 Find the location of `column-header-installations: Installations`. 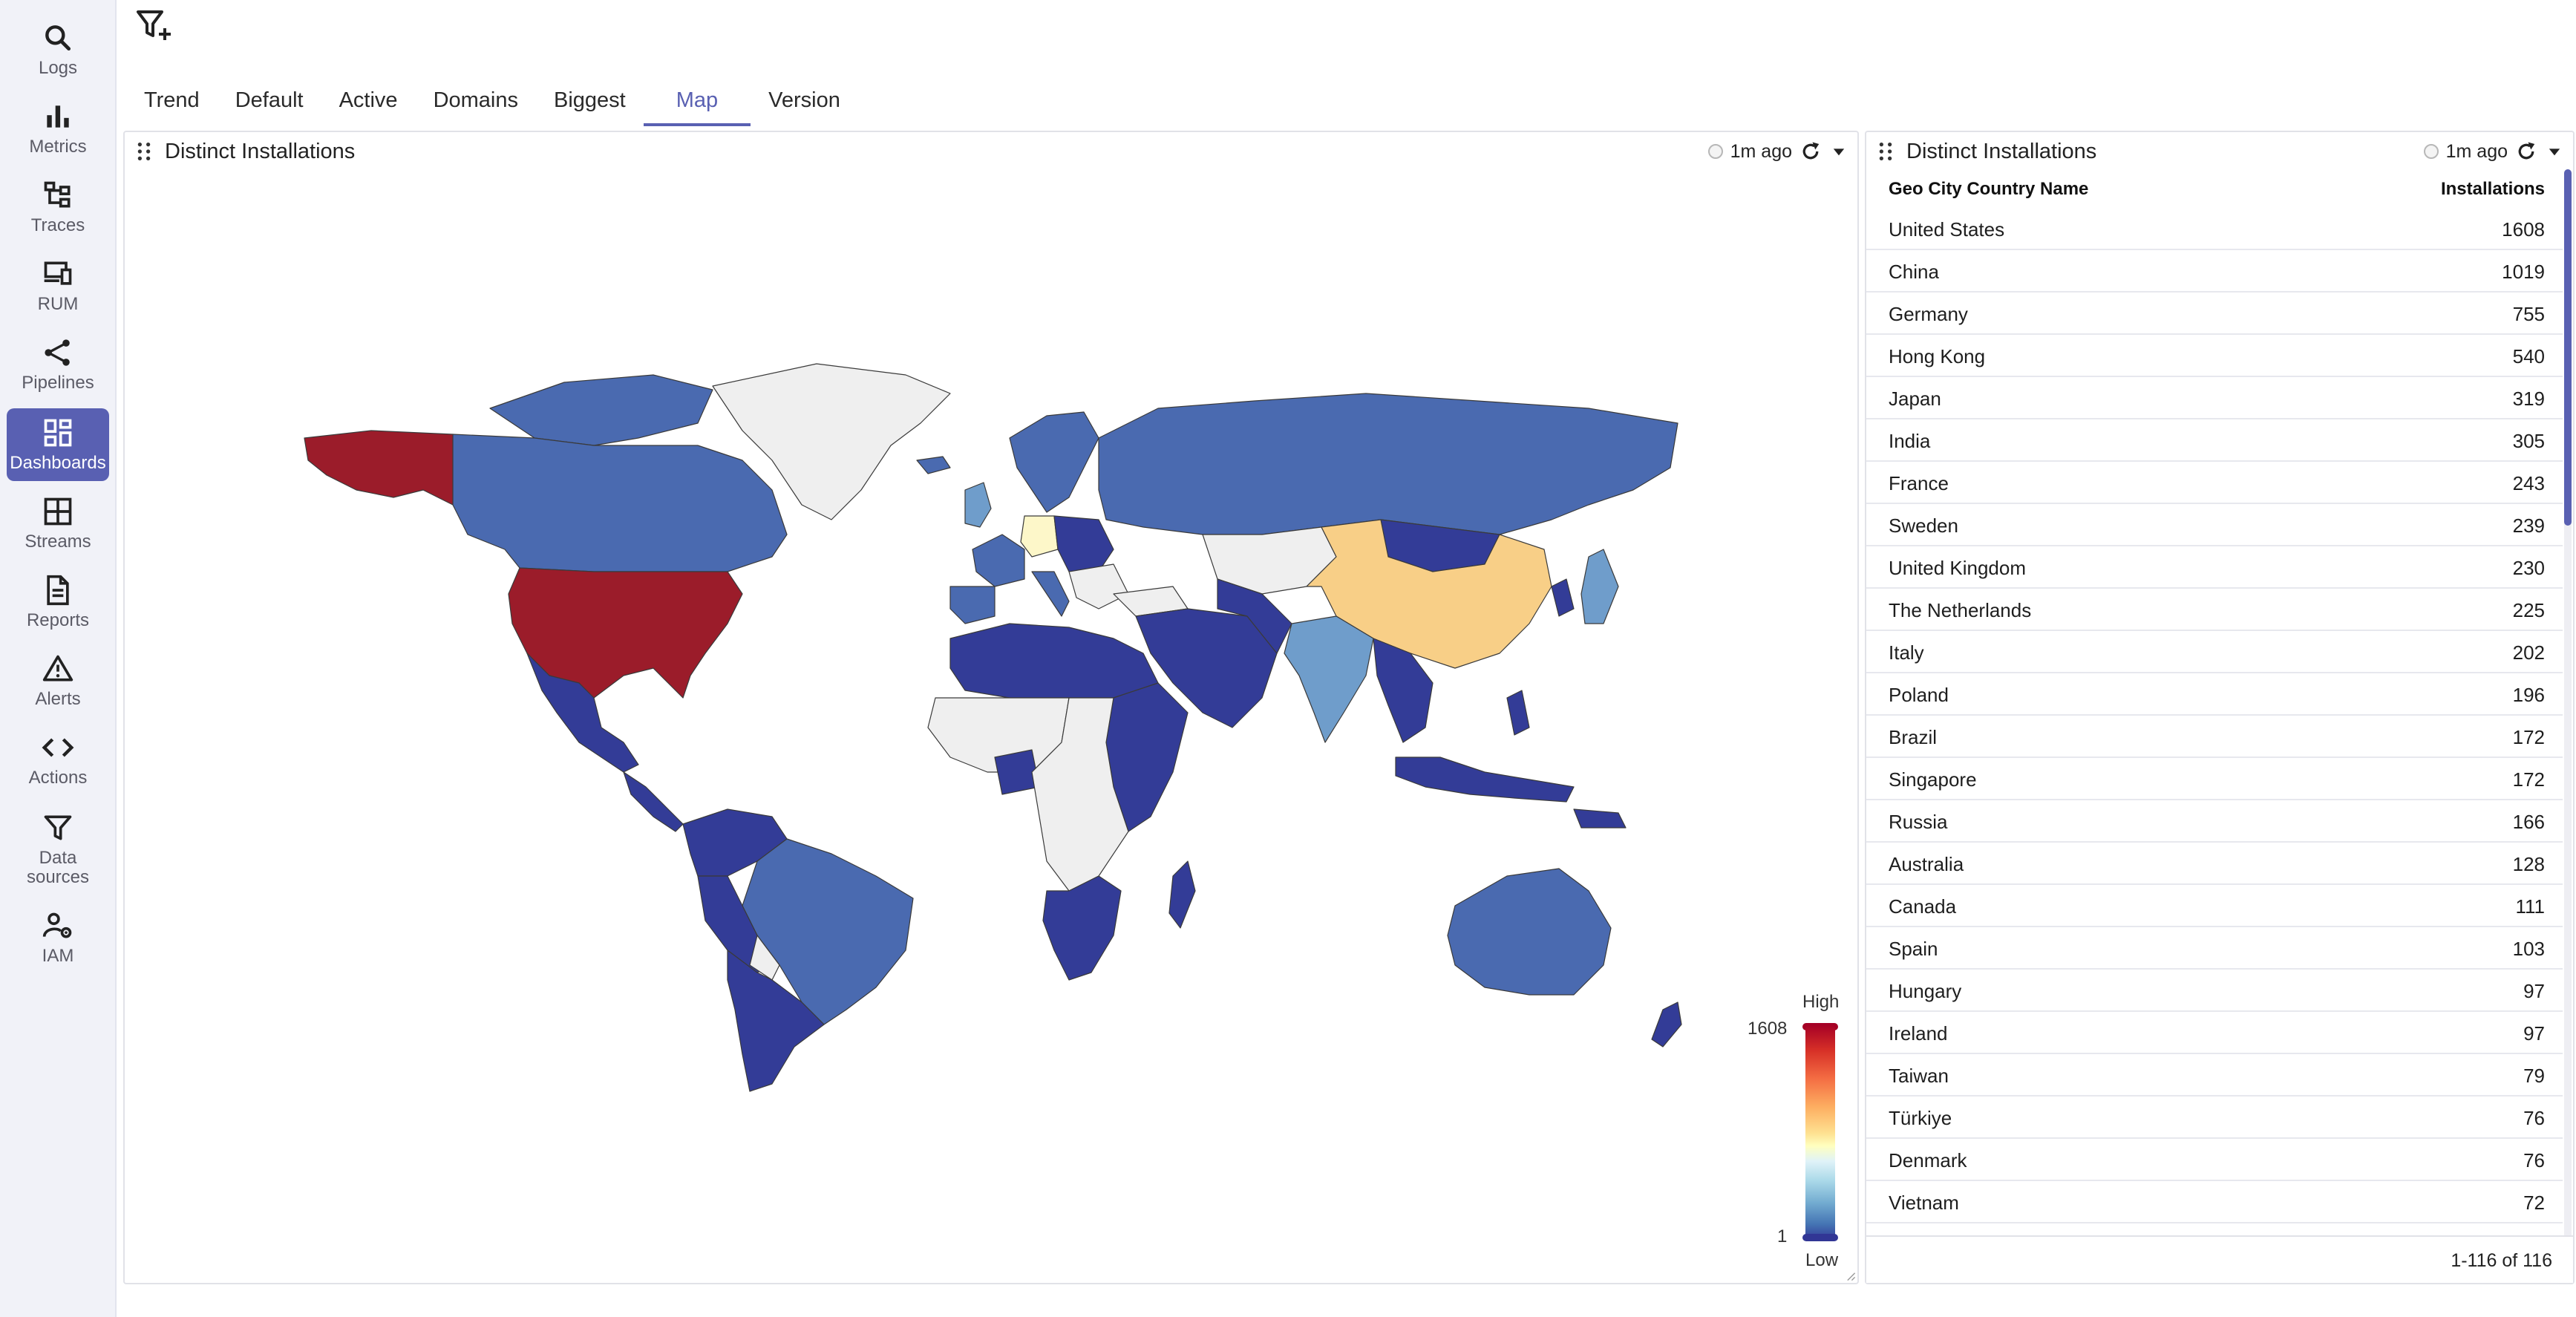

column-header-installations: Installations is located at coordinates (2492, 189).